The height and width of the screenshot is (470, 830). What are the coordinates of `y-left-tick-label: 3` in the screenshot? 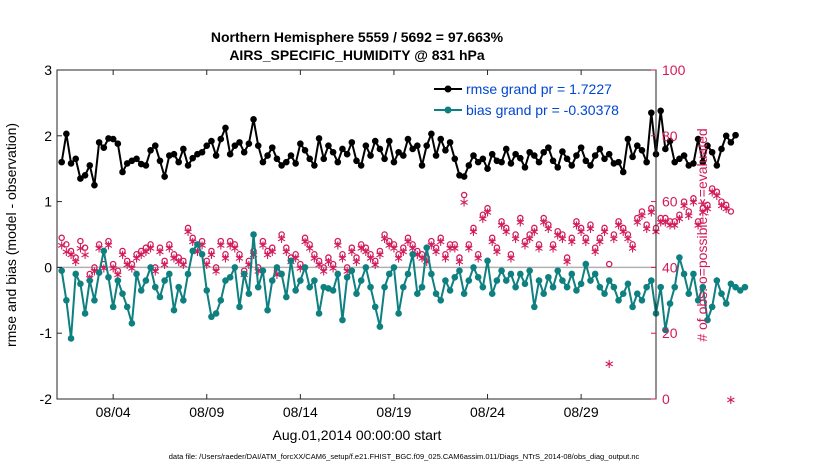 It's located at (48, 70).